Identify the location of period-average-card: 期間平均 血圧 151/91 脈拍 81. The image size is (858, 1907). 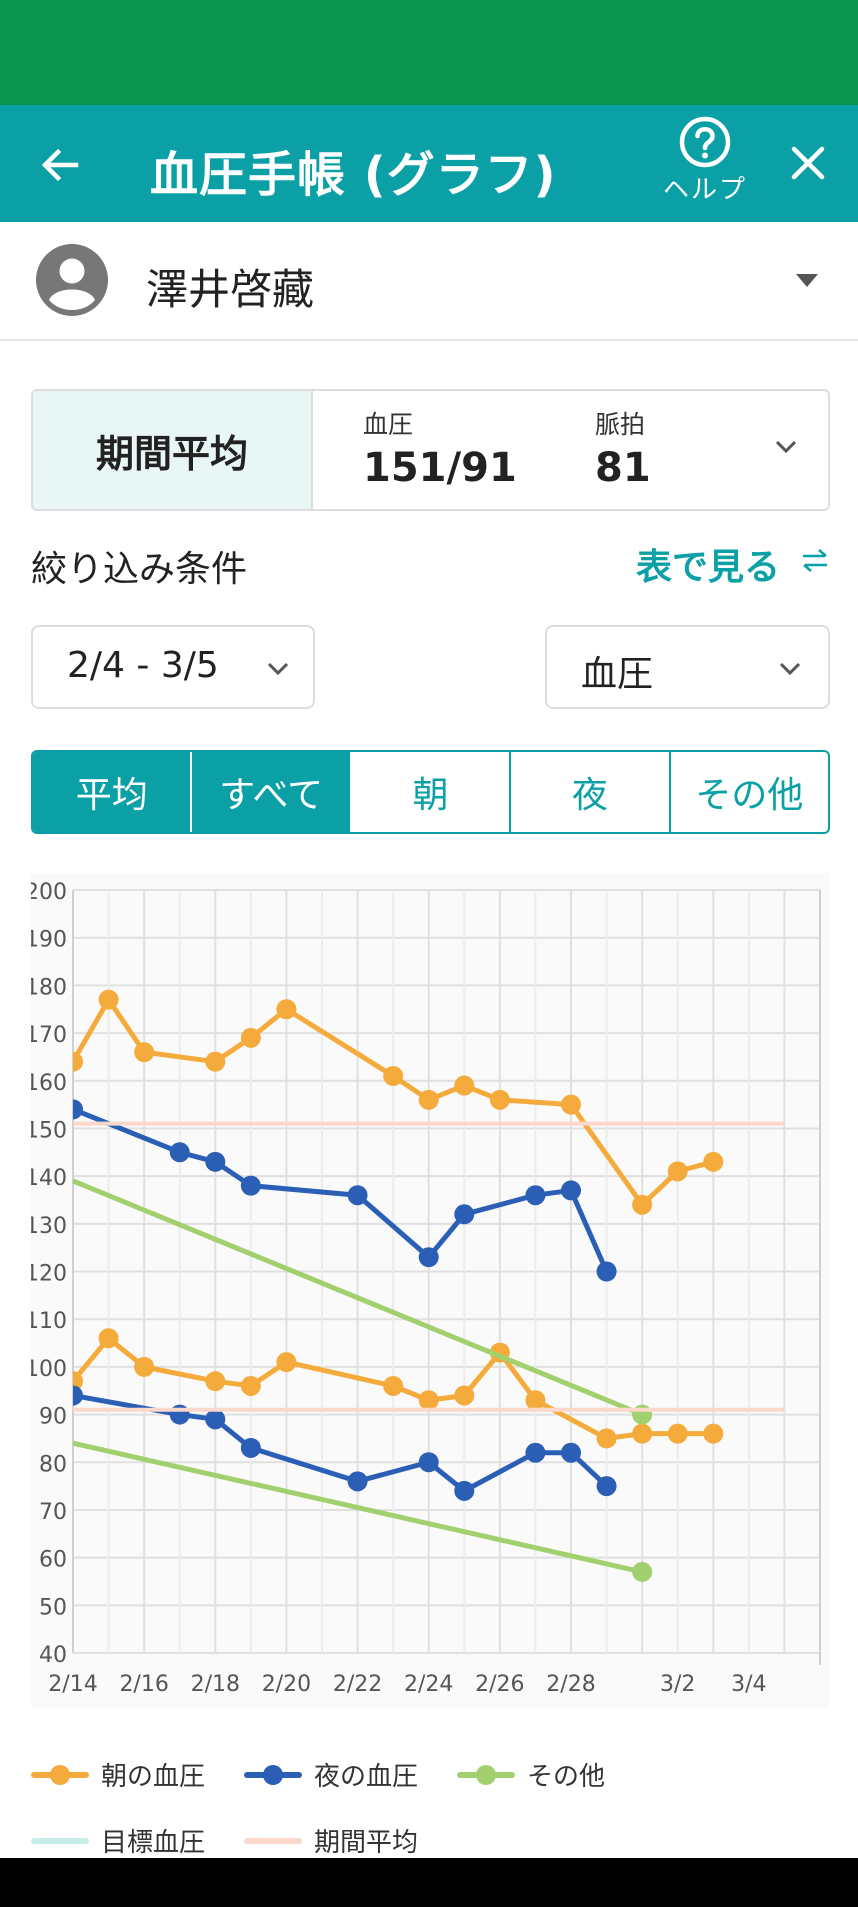
(430, 450).